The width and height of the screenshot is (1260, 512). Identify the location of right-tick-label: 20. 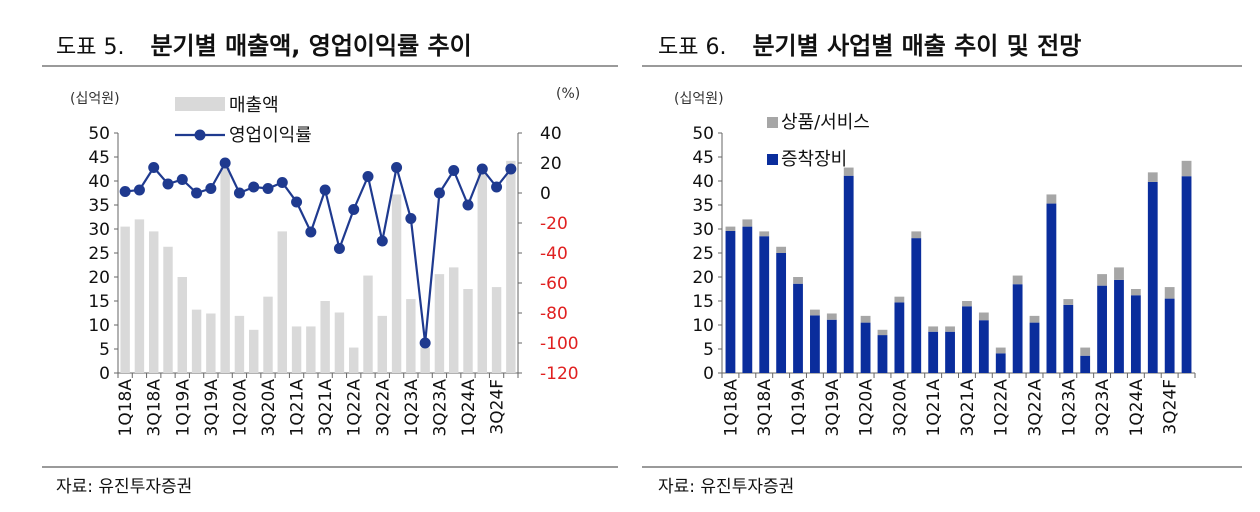
(551, 164).